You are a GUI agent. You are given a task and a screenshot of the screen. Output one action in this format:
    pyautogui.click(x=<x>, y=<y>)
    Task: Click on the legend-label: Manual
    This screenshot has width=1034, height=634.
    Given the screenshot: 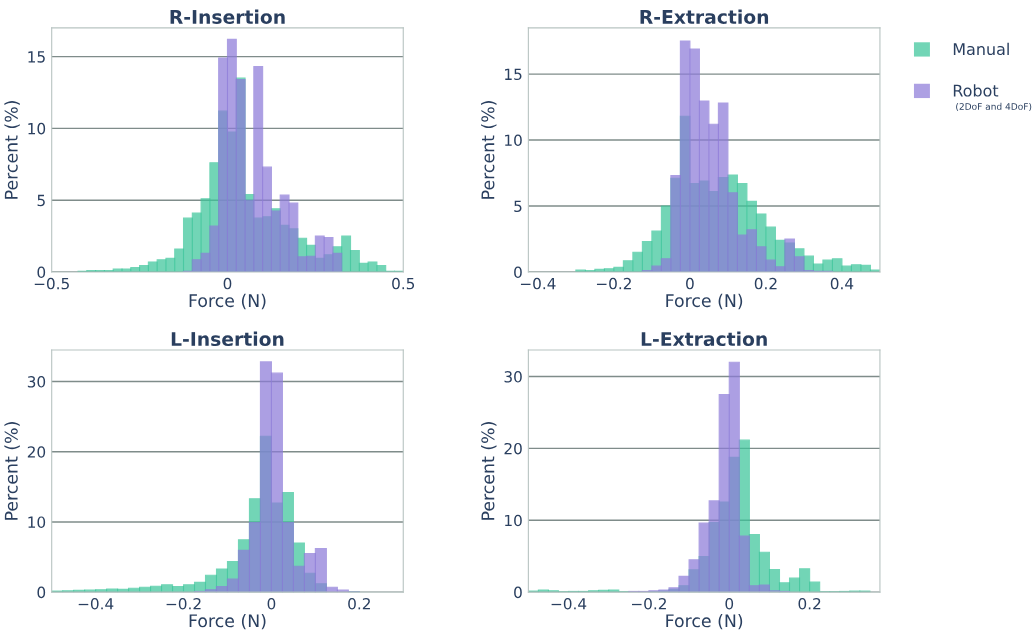 What is the action you would take?
    pyautogui.click(x=981, y=49)
    